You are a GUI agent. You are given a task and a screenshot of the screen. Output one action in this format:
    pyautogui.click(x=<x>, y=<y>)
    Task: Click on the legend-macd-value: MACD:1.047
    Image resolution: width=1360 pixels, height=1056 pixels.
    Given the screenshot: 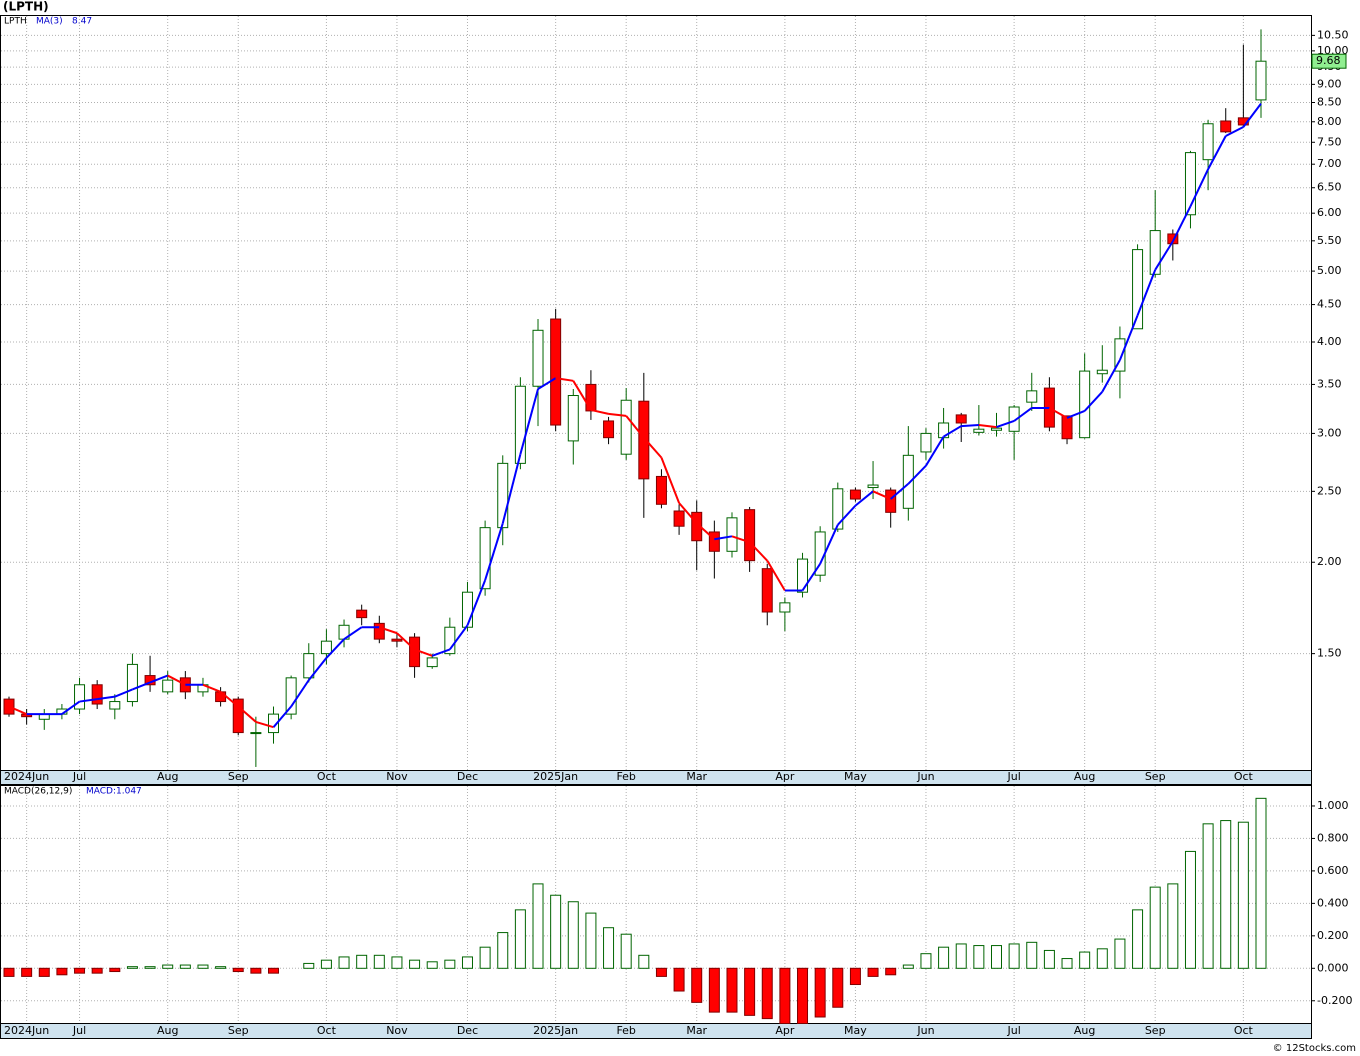 What is the action you would take?
    pyautogui.click(x=114, y=792)
    